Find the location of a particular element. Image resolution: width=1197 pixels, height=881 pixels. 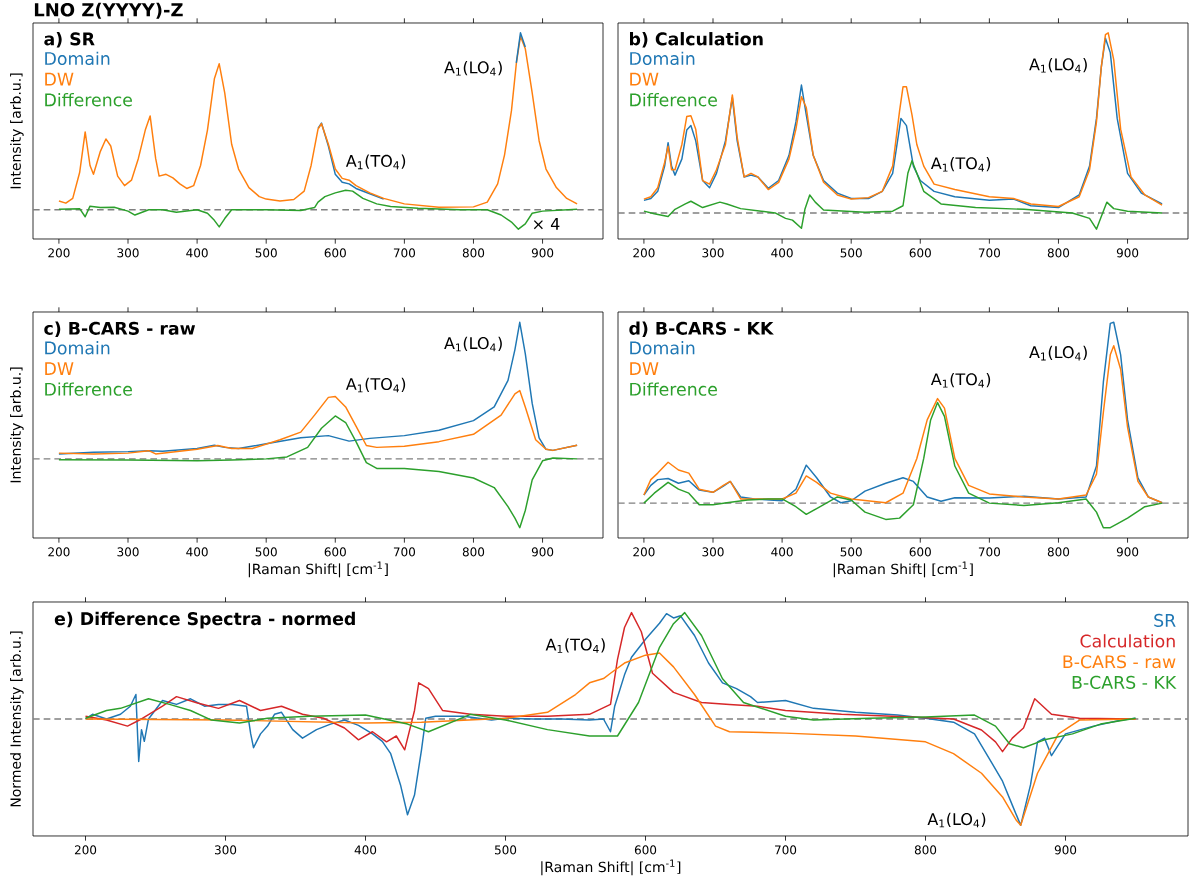

chart-title: a) SR is located at coordinates (69, 40).